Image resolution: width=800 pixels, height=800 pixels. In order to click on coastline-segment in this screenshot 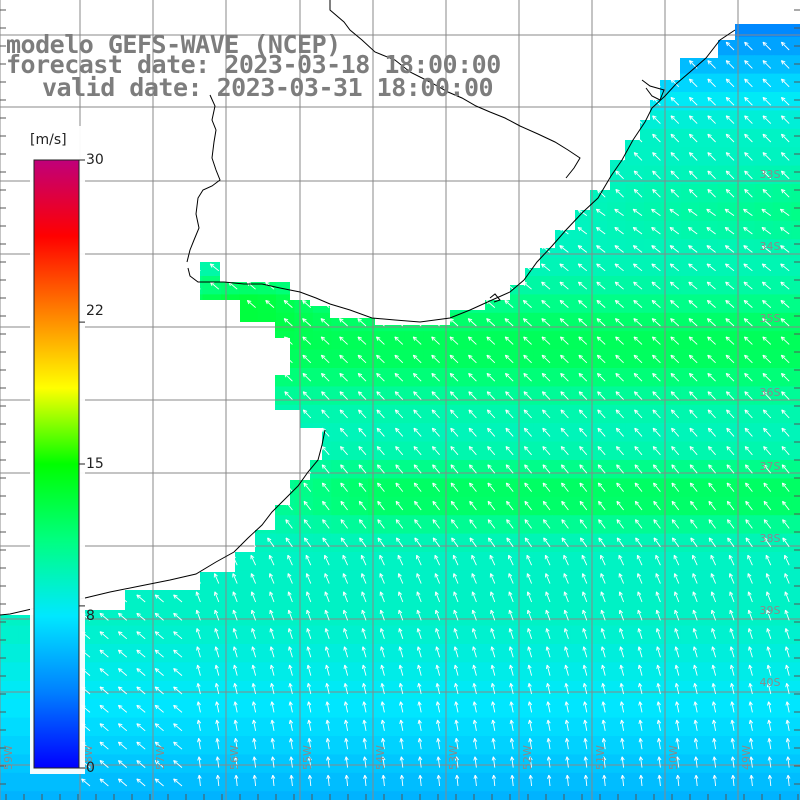, I will do `click(653, 90)`.